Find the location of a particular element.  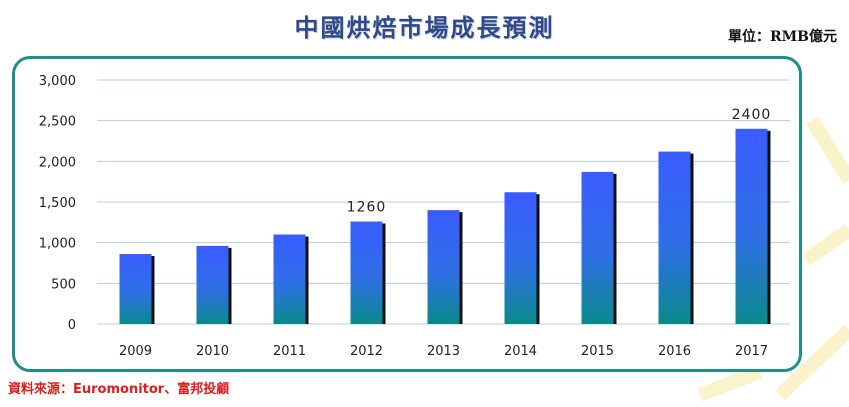

x-axis-ticks: 2009 2010 2011 2012 2013 2014 2015 2016 2017 is located at coordinates (443, 351).